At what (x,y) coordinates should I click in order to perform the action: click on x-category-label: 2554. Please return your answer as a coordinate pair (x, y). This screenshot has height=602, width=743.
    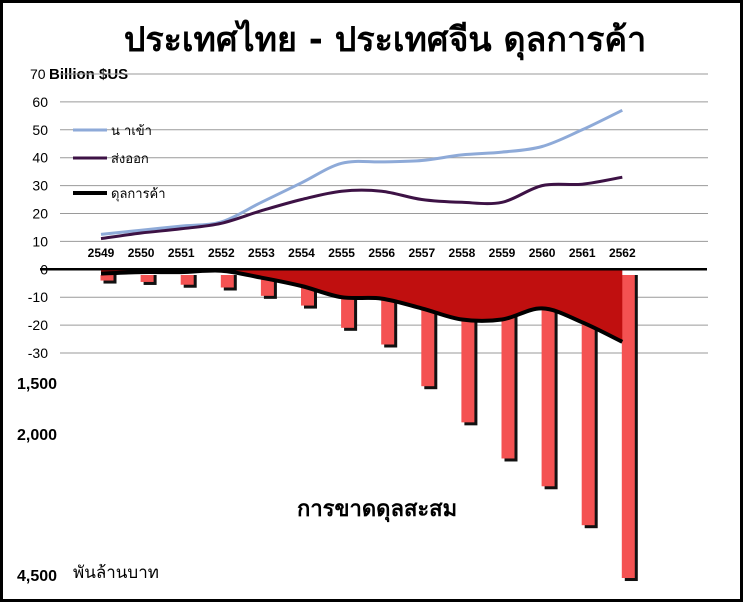
    Looking at the image, I should click on (301, 253).